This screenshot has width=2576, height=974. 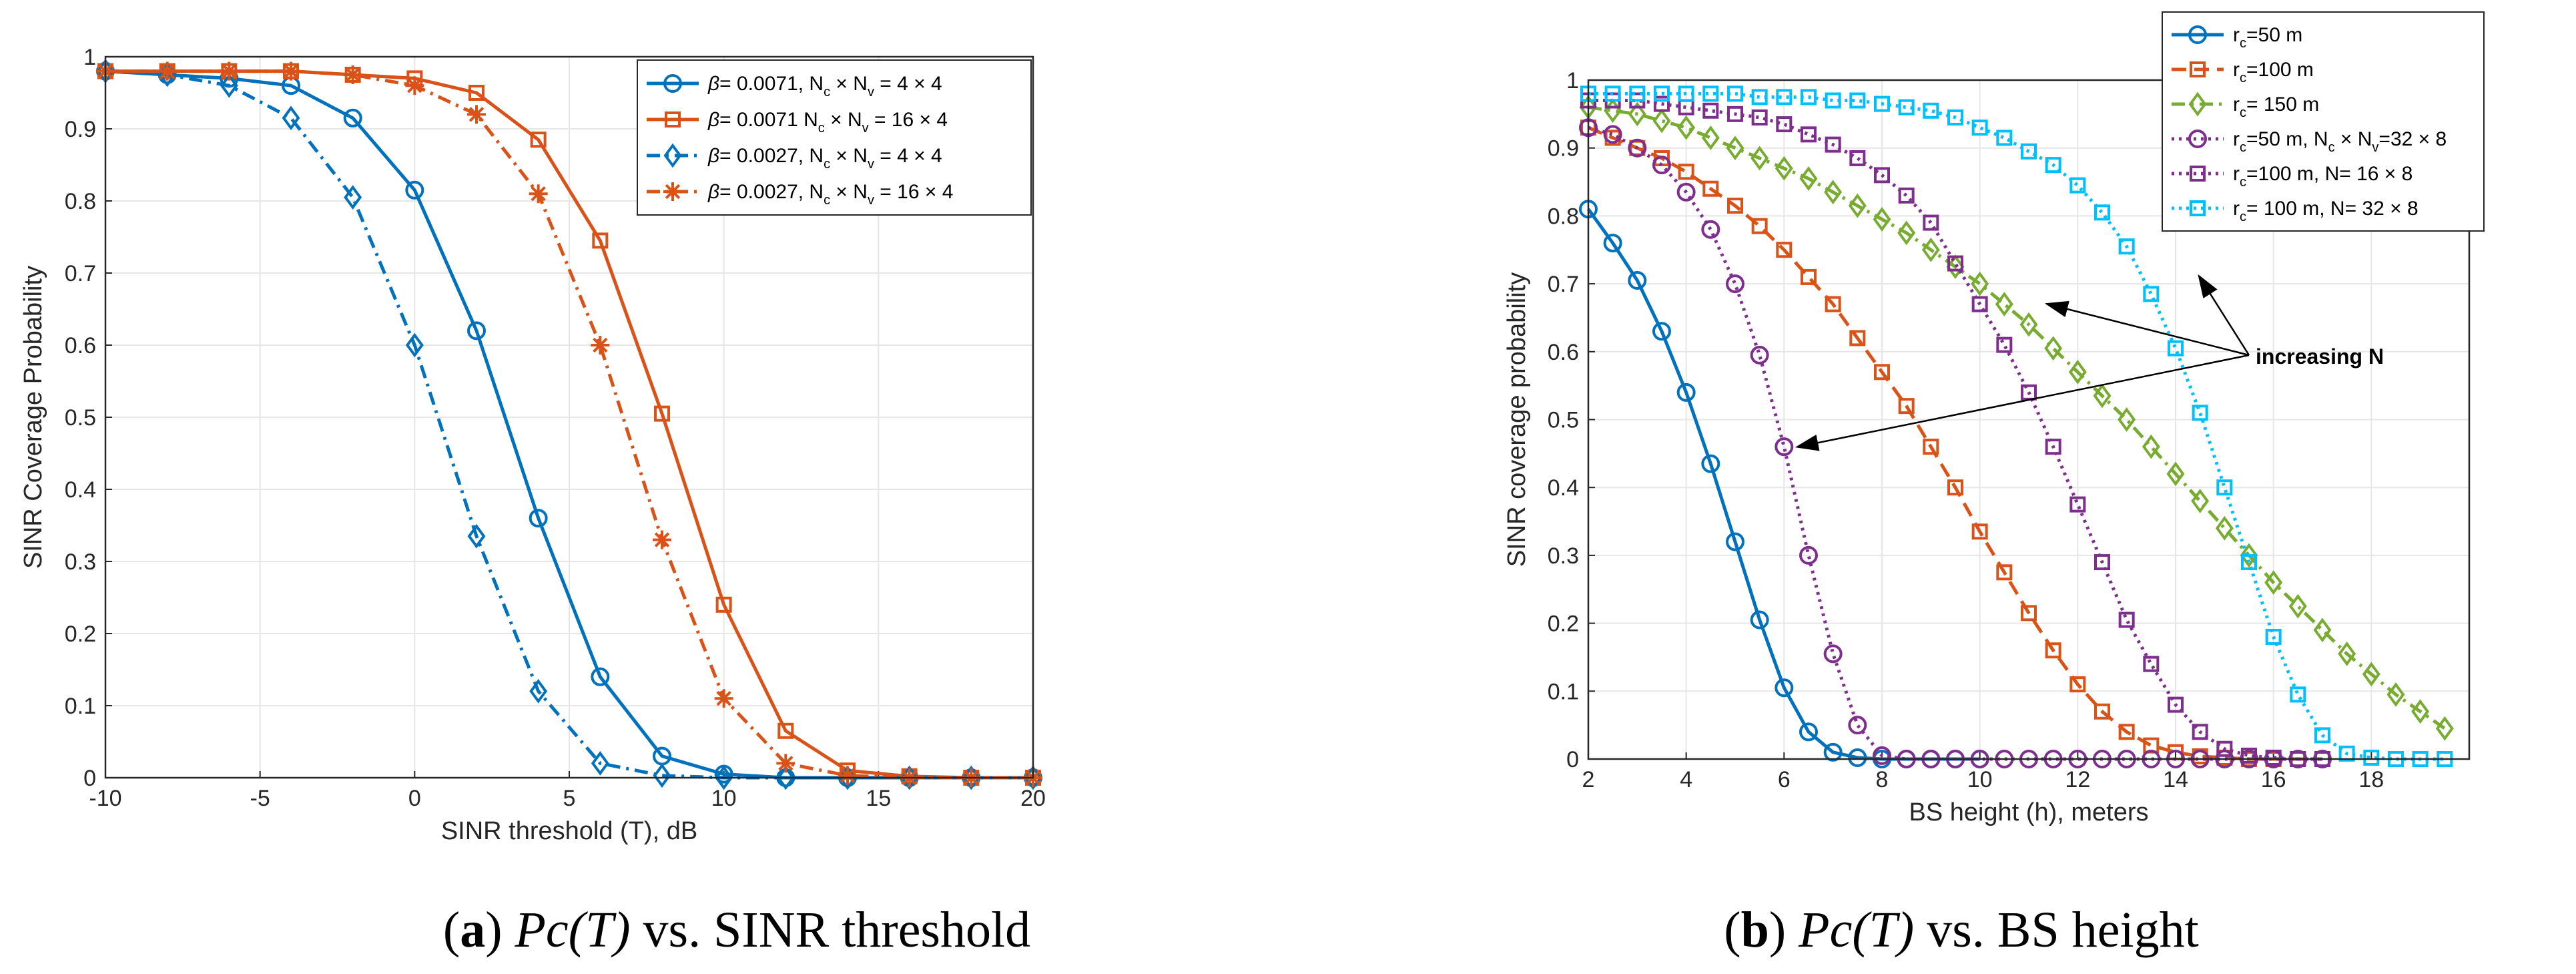 What do you see at coordinates (2273, 780) in the screenshot?
I see `chart-b-xtick-label: 16` at bounding box center [2273, 780].